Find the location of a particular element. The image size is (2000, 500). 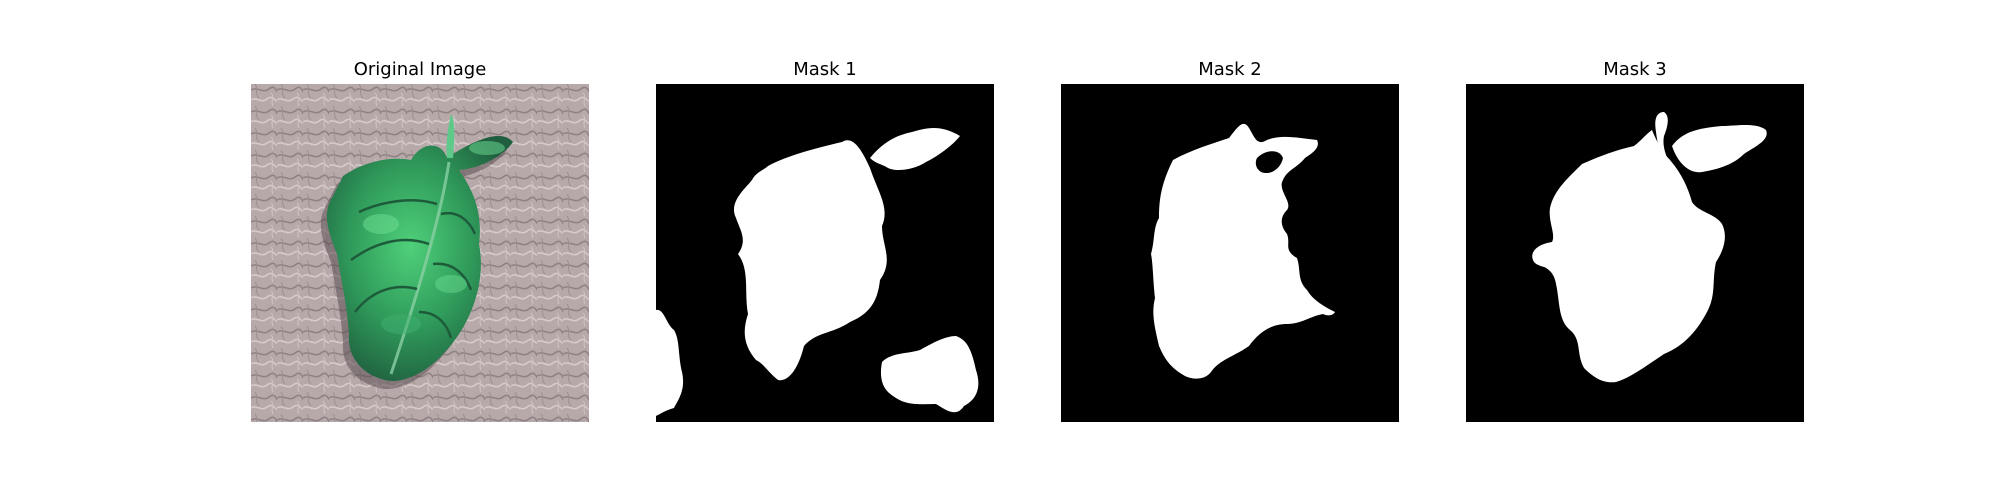

panel-title: Mask 3 is located at coordinates (1635, 69).